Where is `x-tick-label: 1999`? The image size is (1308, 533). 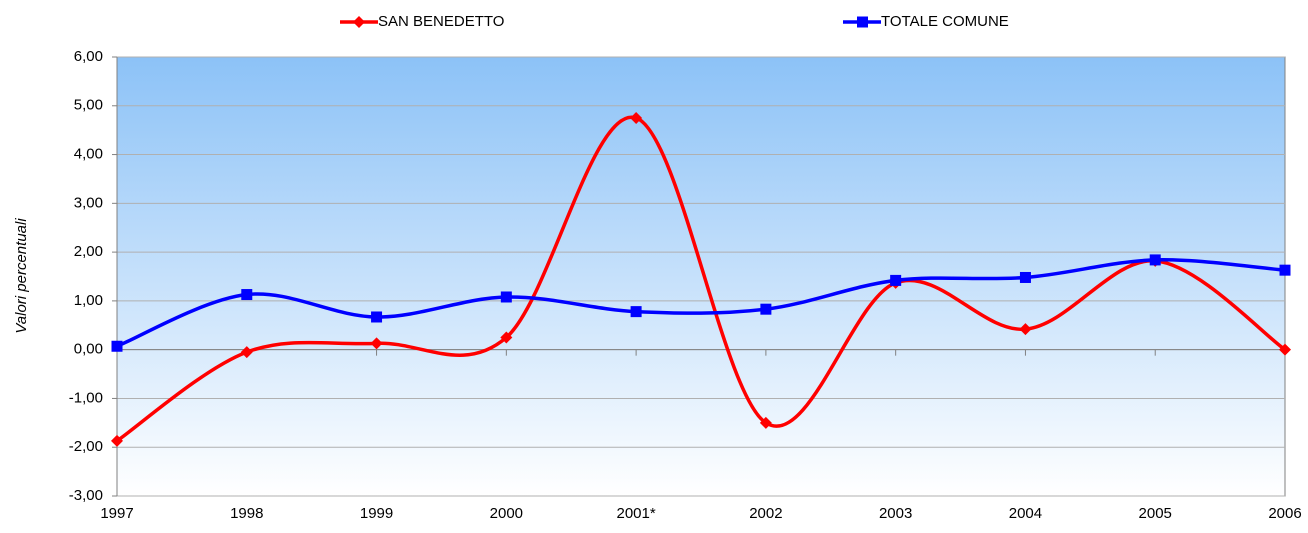
x-tick-label: 1999 is located at coordinates (376, 513).